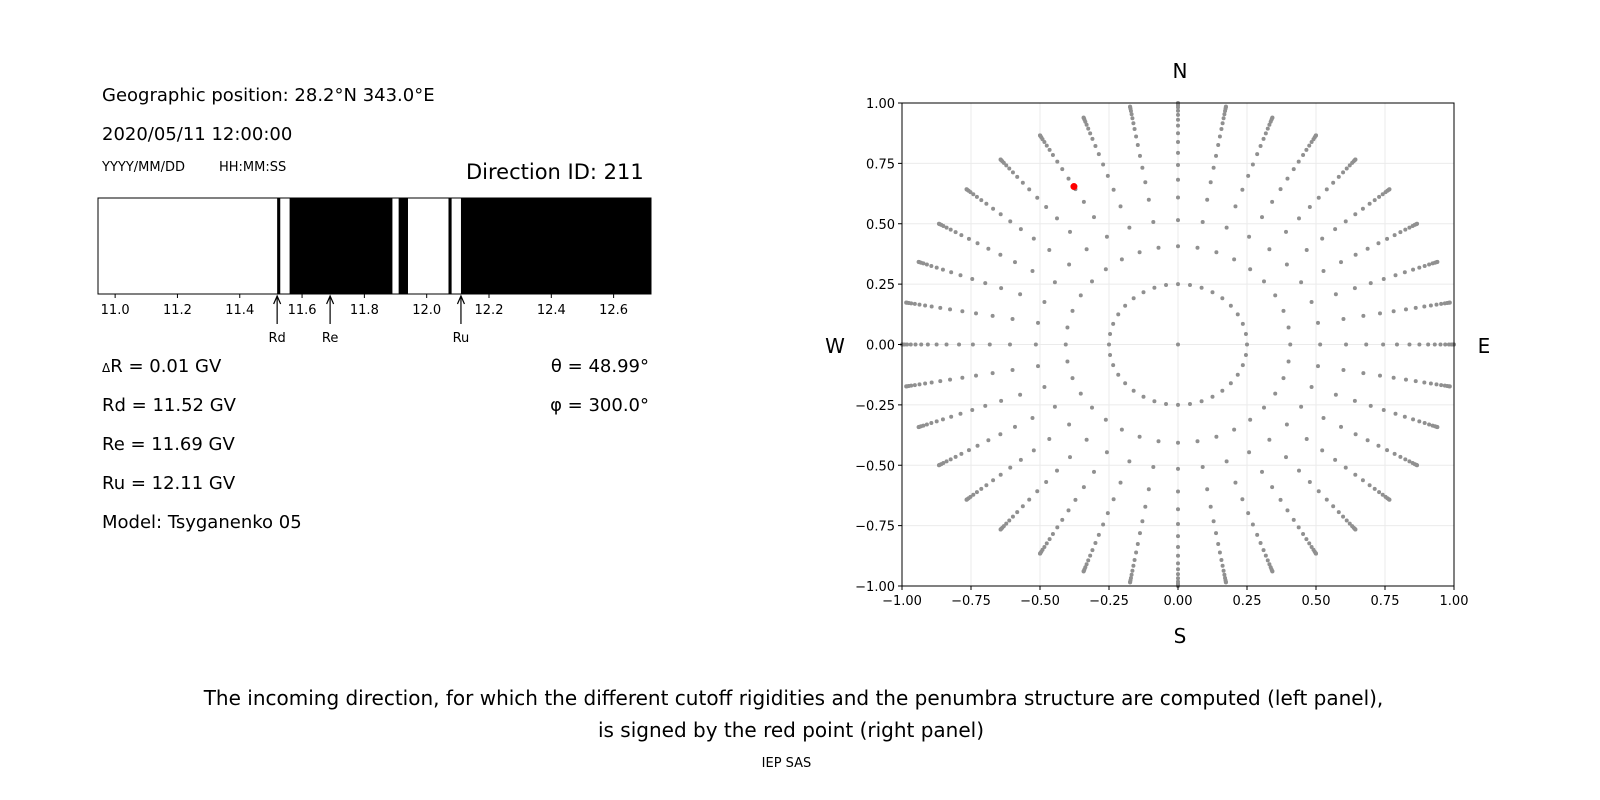 The height and width of the screenshot is (800, 1600). Describe the element at coordinates (1109, 601) in the screenshot. I see `x-tick-label: −0.25` at that location.